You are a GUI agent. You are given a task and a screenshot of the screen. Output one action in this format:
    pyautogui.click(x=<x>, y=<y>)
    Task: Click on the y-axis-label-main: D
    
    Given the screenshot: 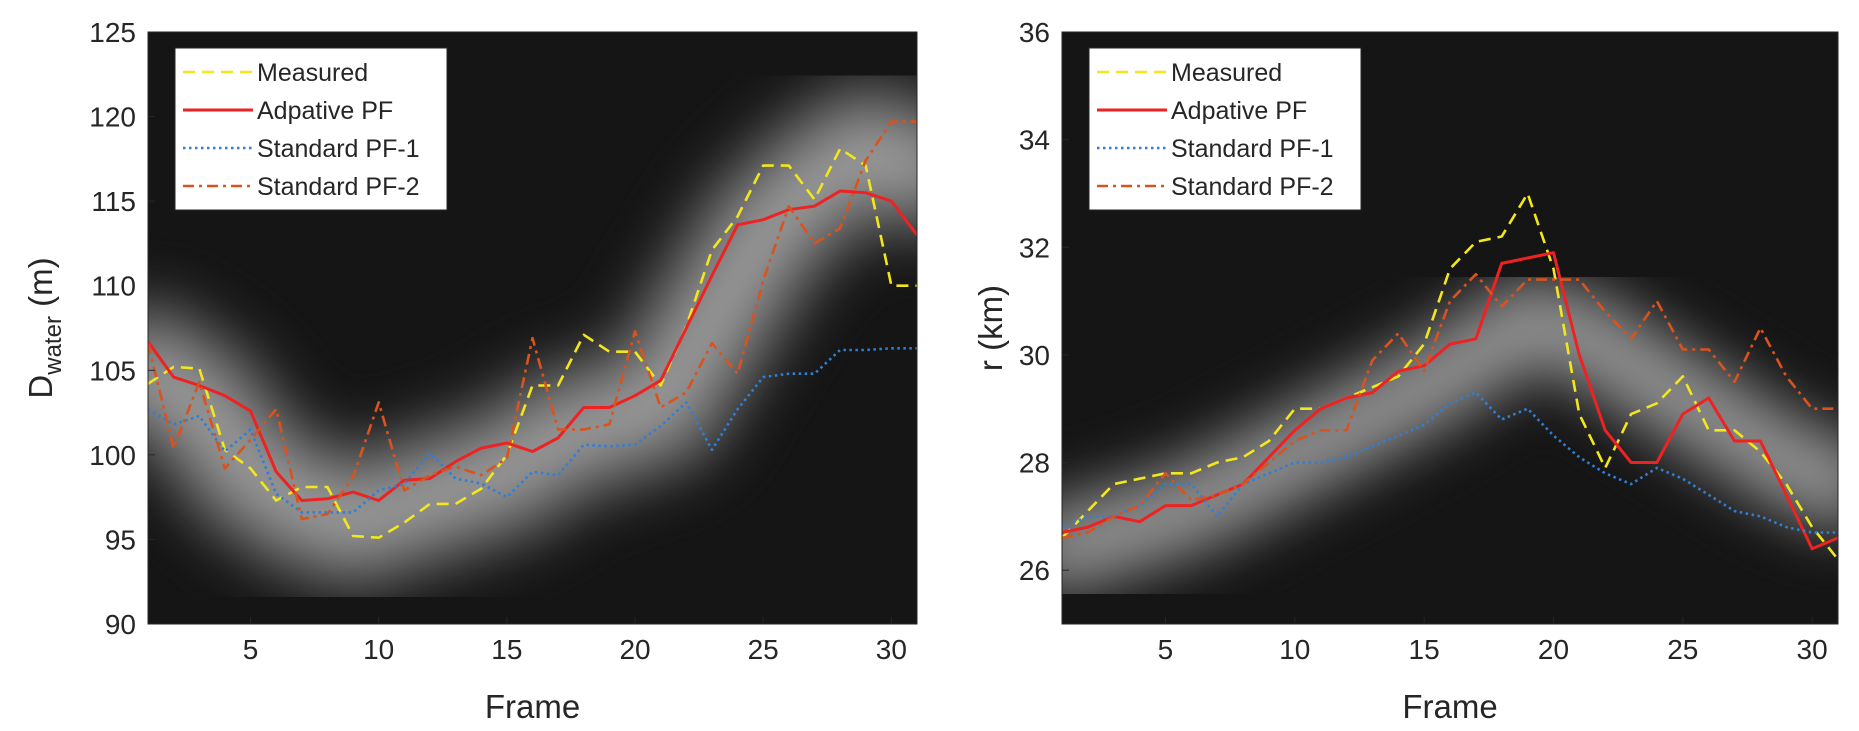 What is the action you would take?
    pyautogui.click(x=40, y=387)
    